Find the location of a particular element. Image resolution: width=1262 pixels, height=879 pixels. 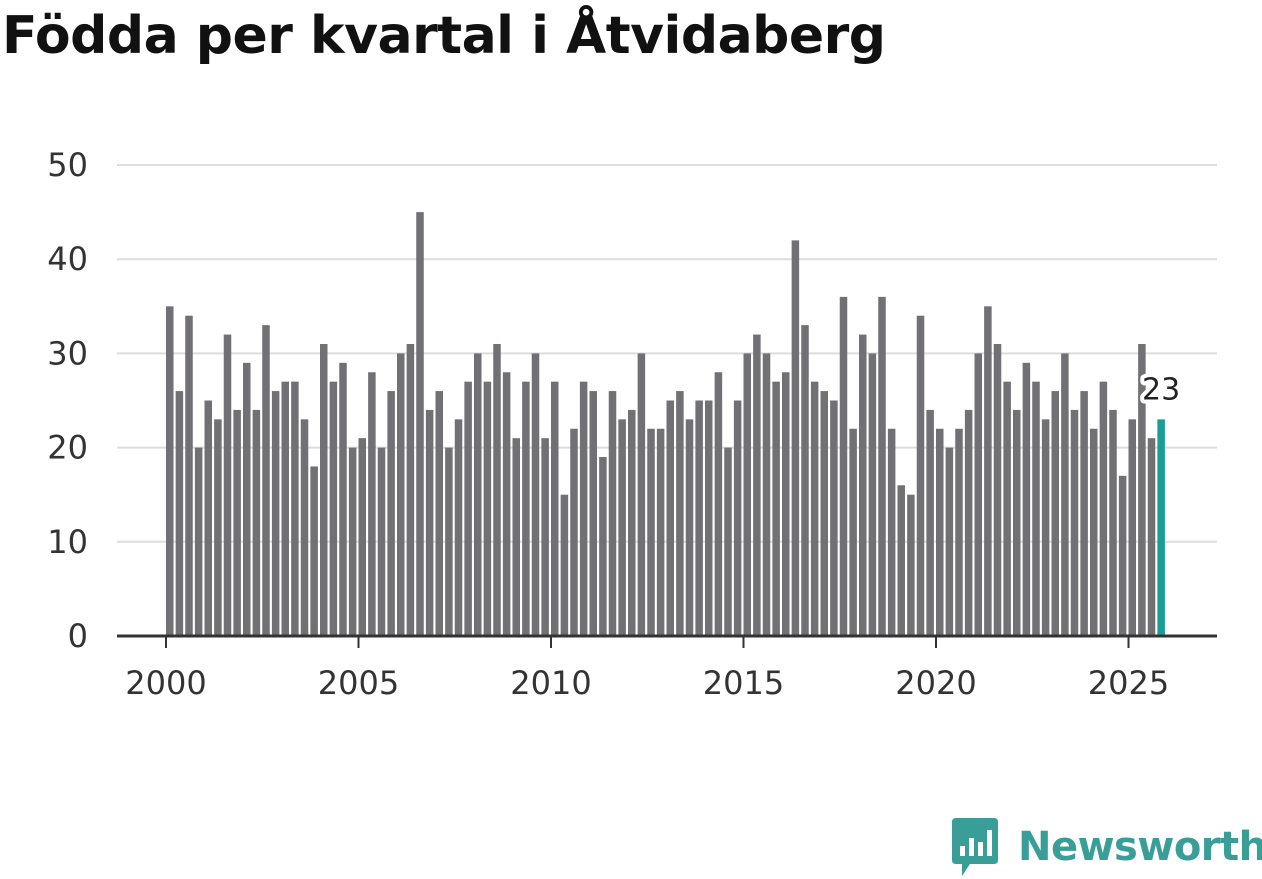

highlight-value-label: 23 is located at coordinates (1161, 389).